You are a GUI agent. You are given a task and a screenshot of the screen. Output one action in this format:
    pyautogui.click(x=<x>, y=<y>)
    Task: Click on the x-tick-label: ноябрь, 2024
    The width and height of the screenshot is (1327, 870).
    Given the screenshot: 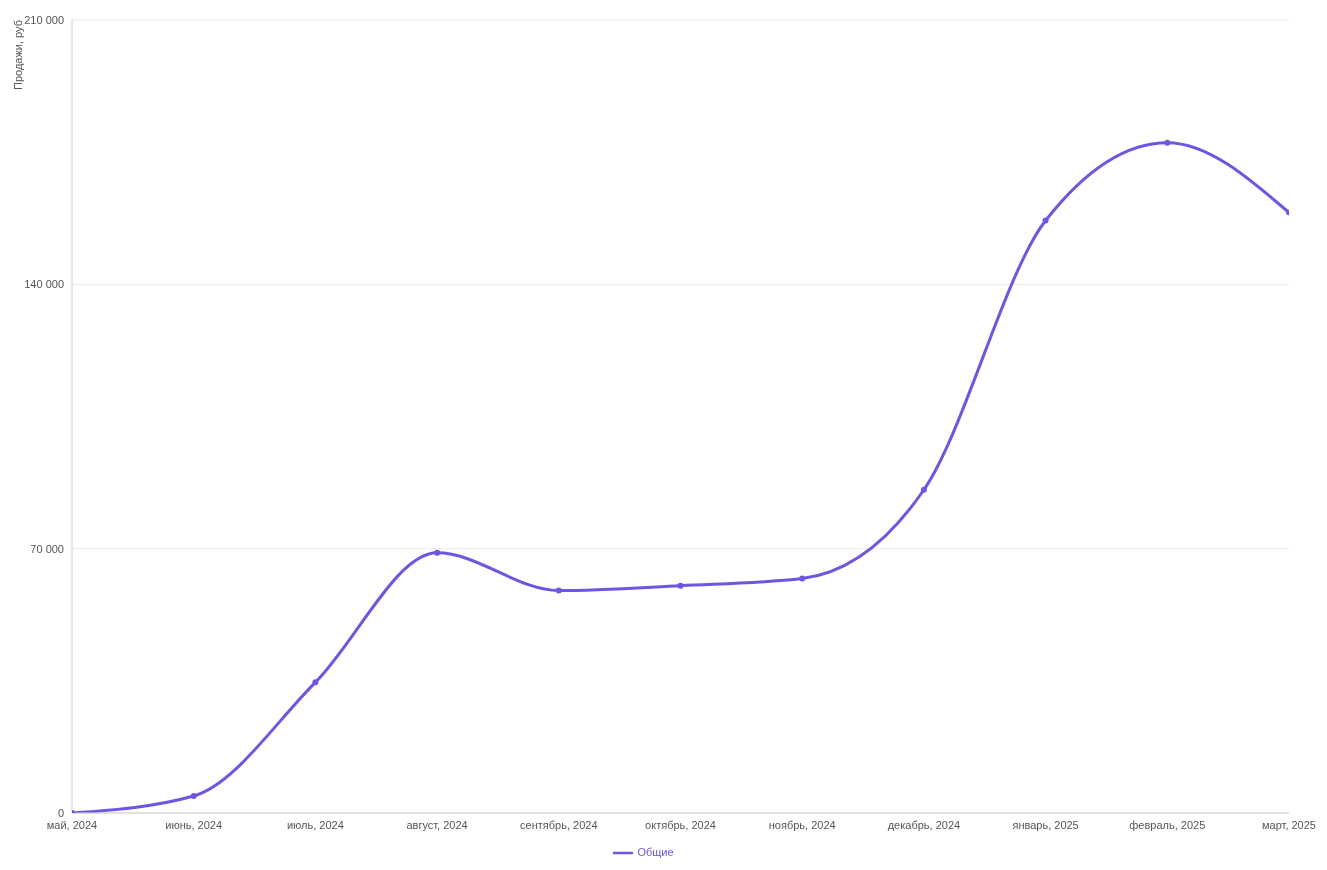 What is the action you would take?
    pyautogui.click(x=802, y=824)
    